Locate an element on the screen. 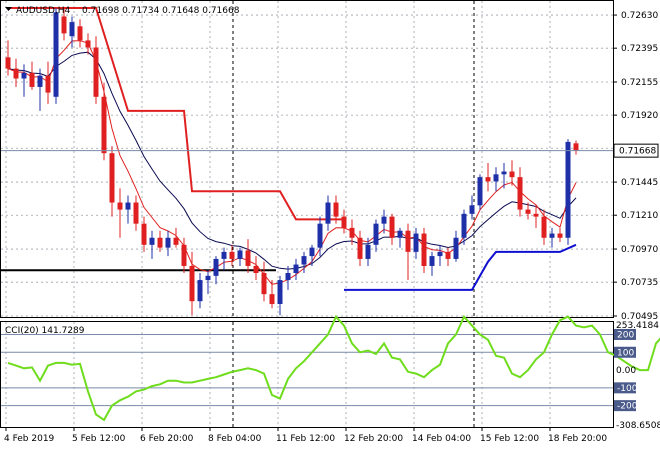  time-tick-label: 14 Feb 04:00 is located at coordinates (441, 439).